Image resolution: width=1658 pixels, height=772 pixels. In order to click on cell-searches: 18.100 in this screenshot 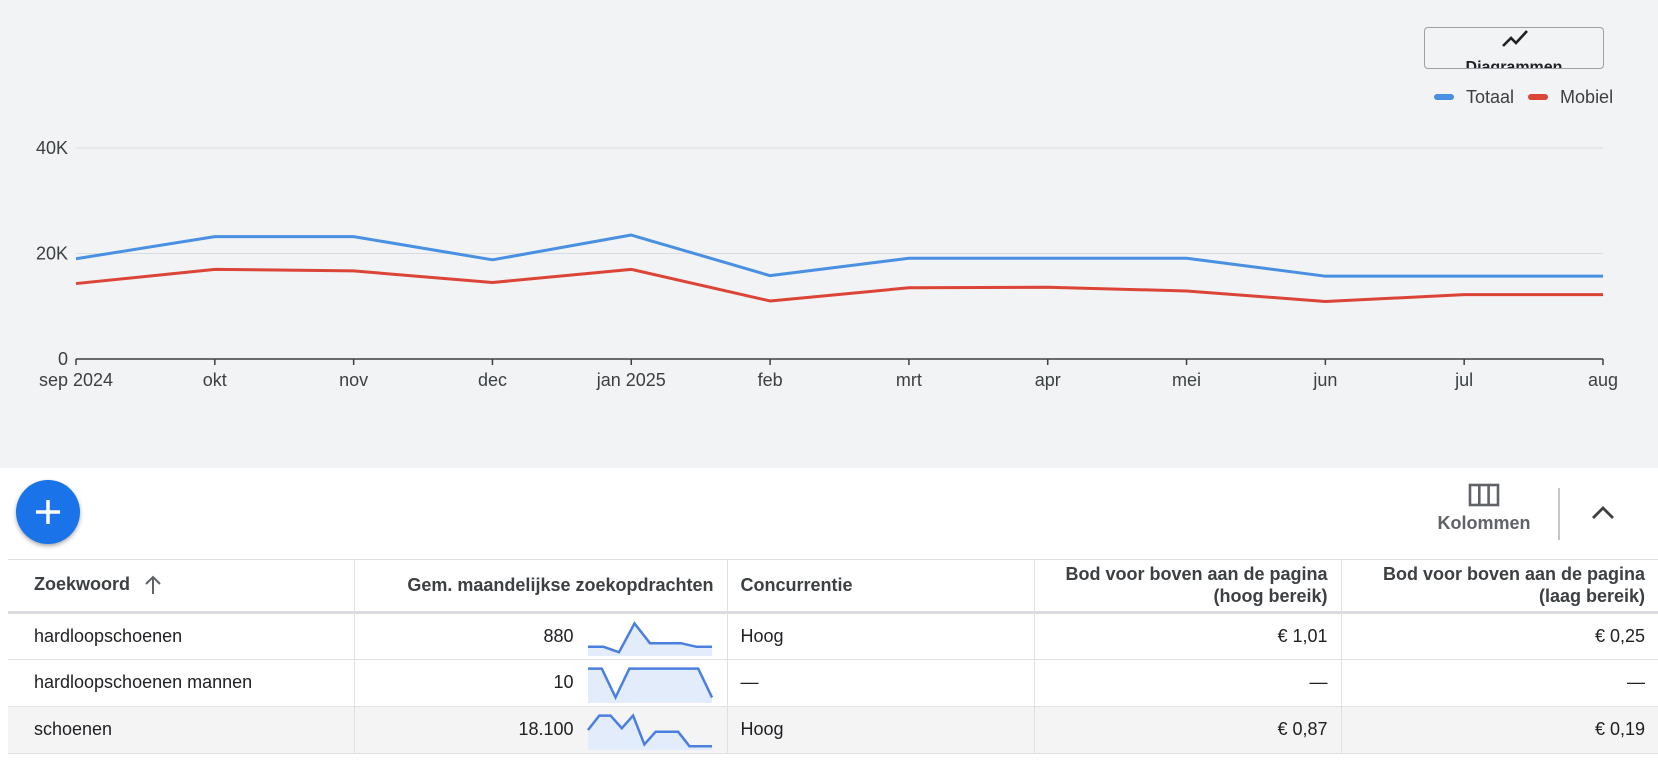, I will do `click(541, 730)`.